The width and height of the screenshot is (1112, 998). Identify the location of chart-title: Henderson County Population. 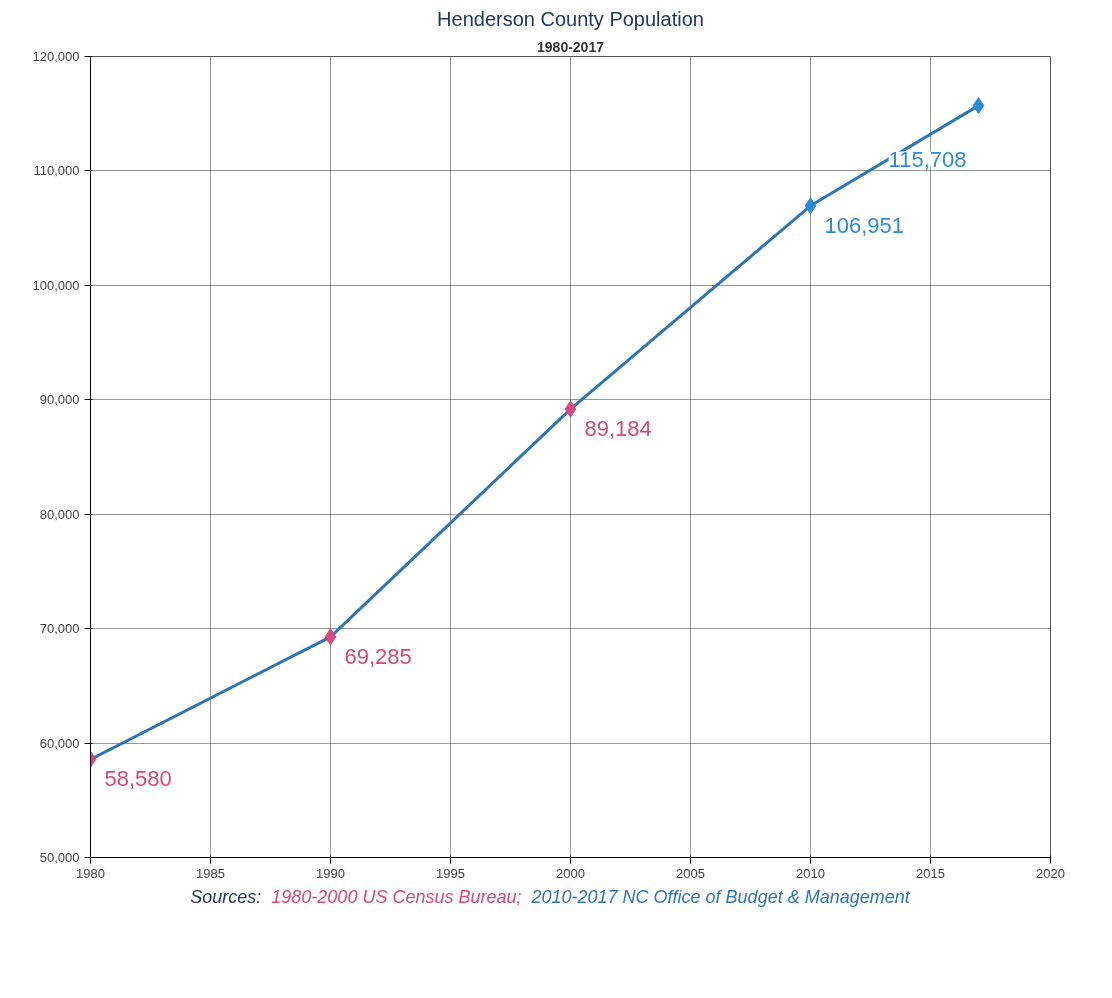
(570, 18).